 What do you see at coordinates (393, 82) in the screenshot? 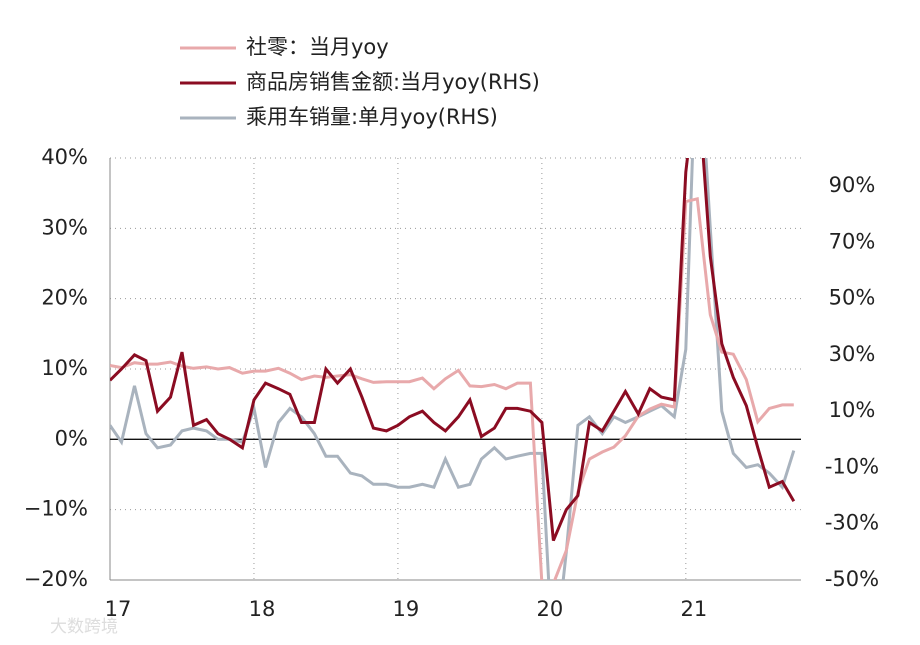
I see `legend-label: 商品房销售金额:当月yoy(RHS)` at bounding box center [393, 82].